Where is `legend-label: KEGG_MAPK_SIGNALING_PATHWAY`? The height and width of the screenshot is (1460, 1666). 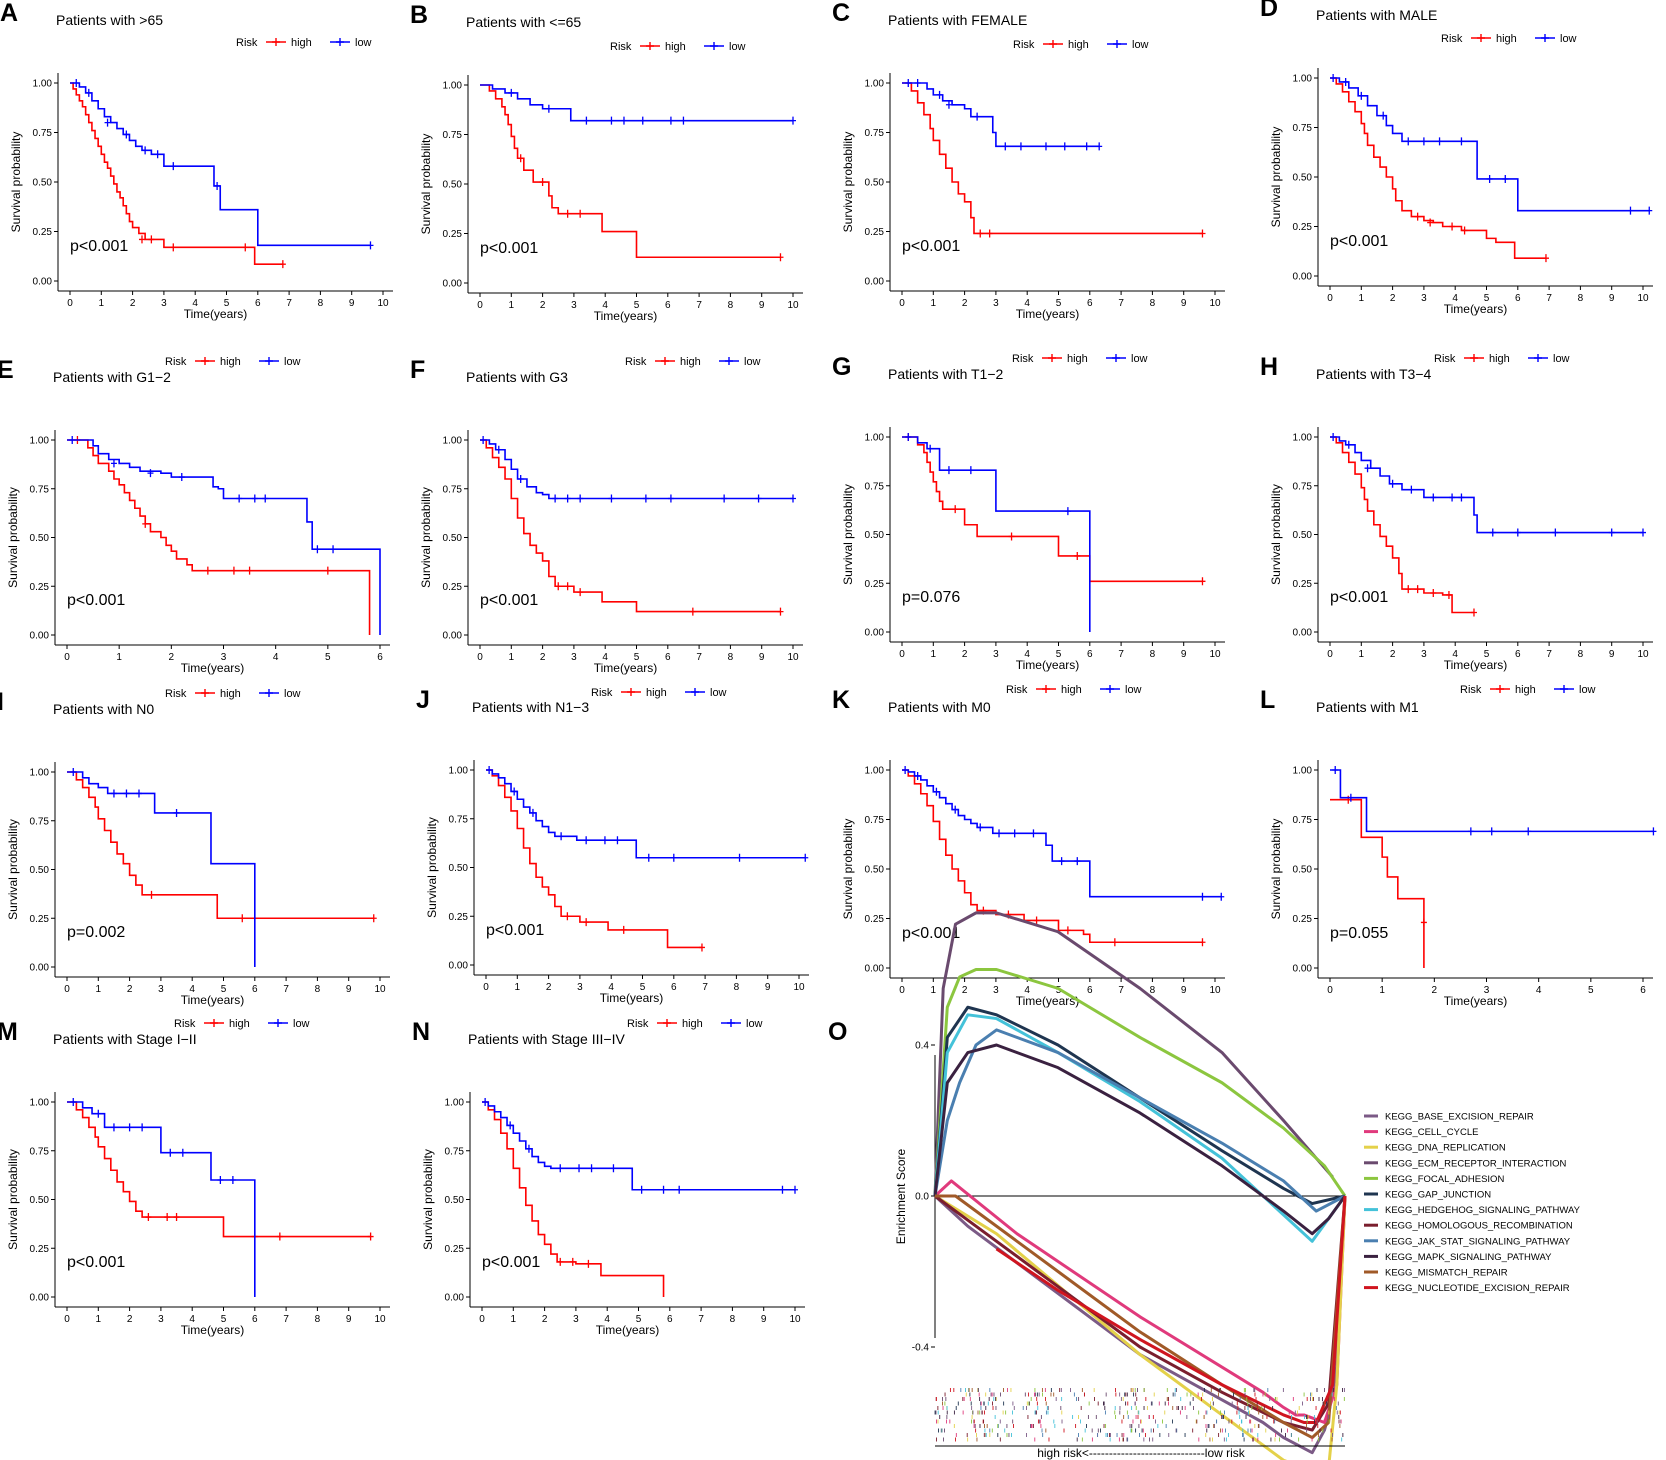 legend-label: KEGG_MAPK_SIGNALING_PATHWAY is located at coordinates (1468, 1257).